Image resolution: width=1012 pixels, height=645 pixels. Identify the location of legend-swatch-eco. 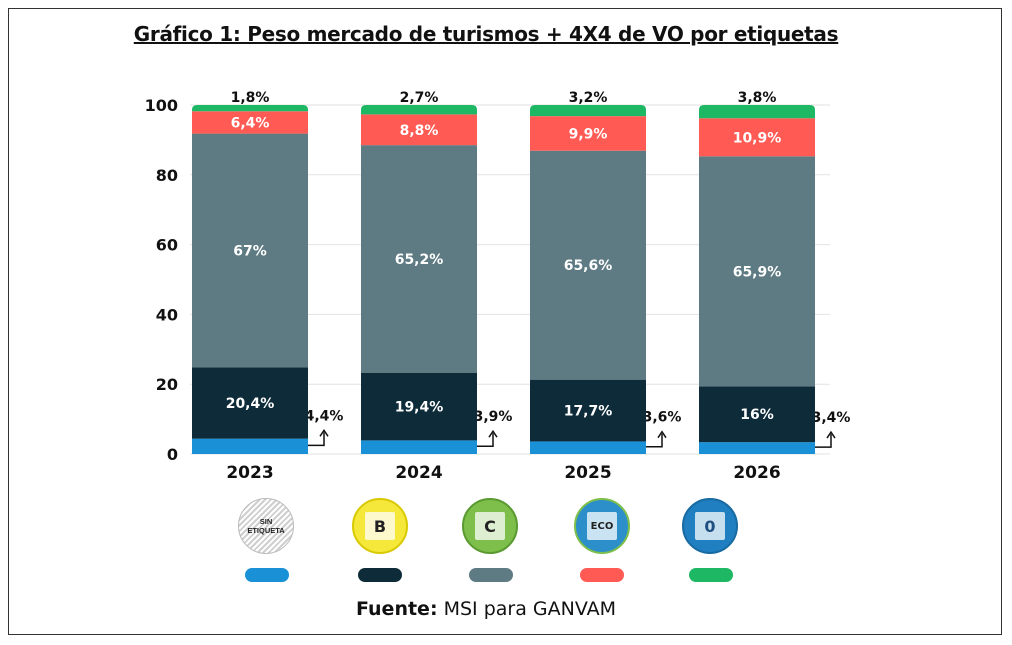
(602, 575).